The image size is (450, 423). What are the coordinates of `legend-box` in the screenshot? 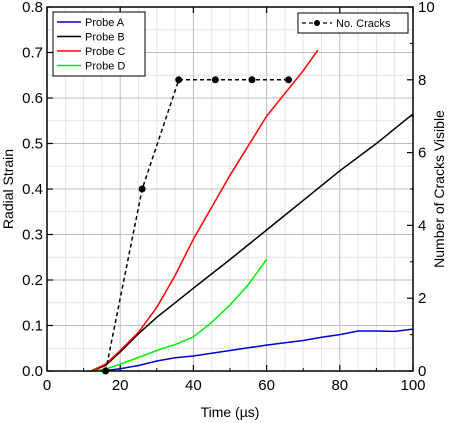 It's located at (353, 23).